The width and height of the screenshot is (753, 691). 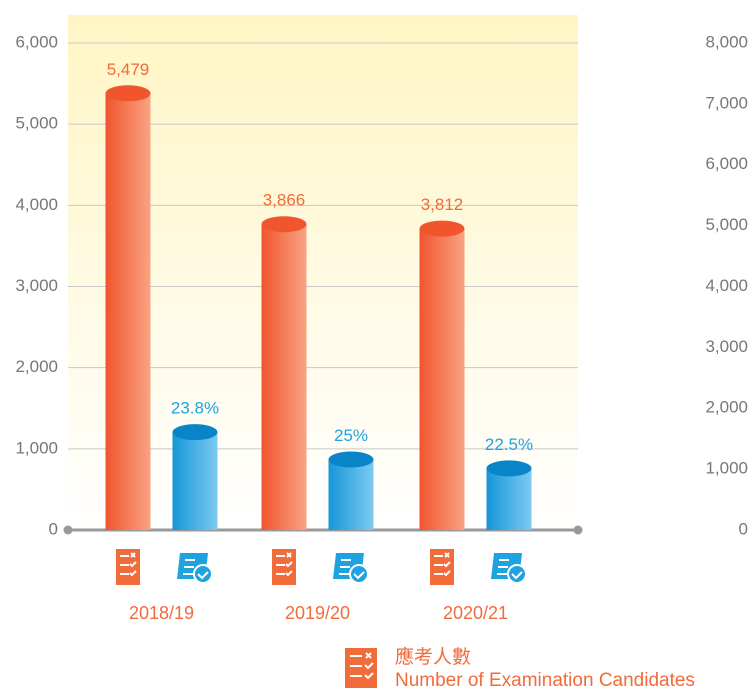 What do you see at coordinates (53, 528) in the screenshot?
I see `y-tick-label: 0` at bounding box center [53, 528].